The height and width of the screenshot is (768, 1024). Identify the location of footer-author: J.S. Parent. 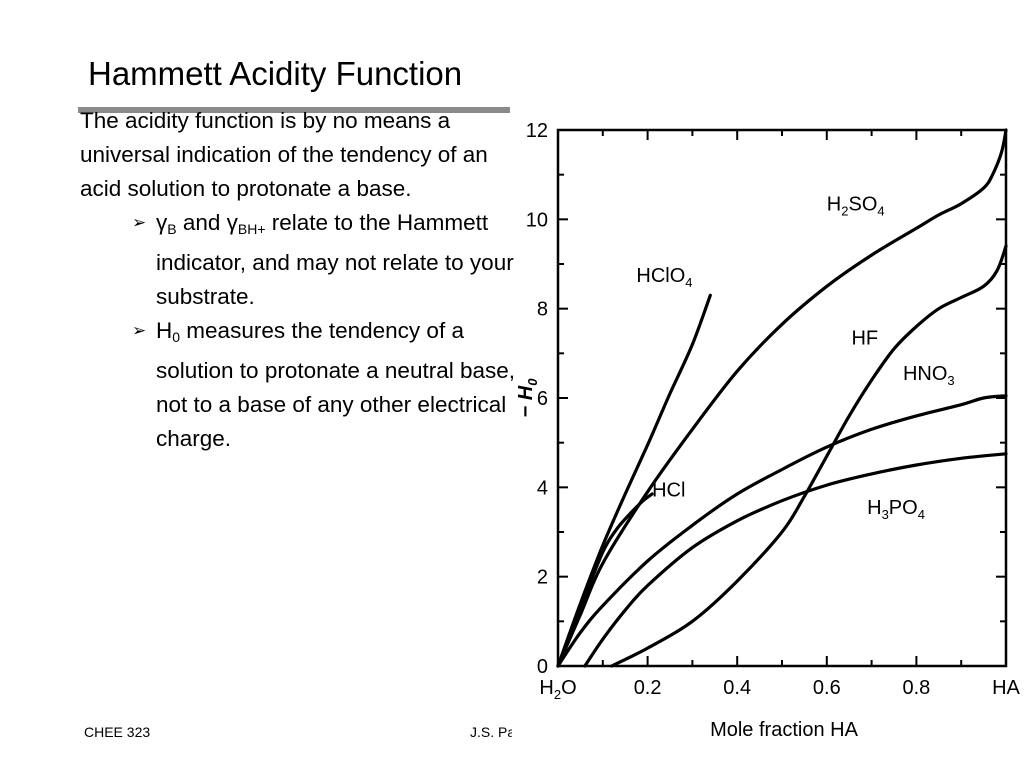
(491, 732).